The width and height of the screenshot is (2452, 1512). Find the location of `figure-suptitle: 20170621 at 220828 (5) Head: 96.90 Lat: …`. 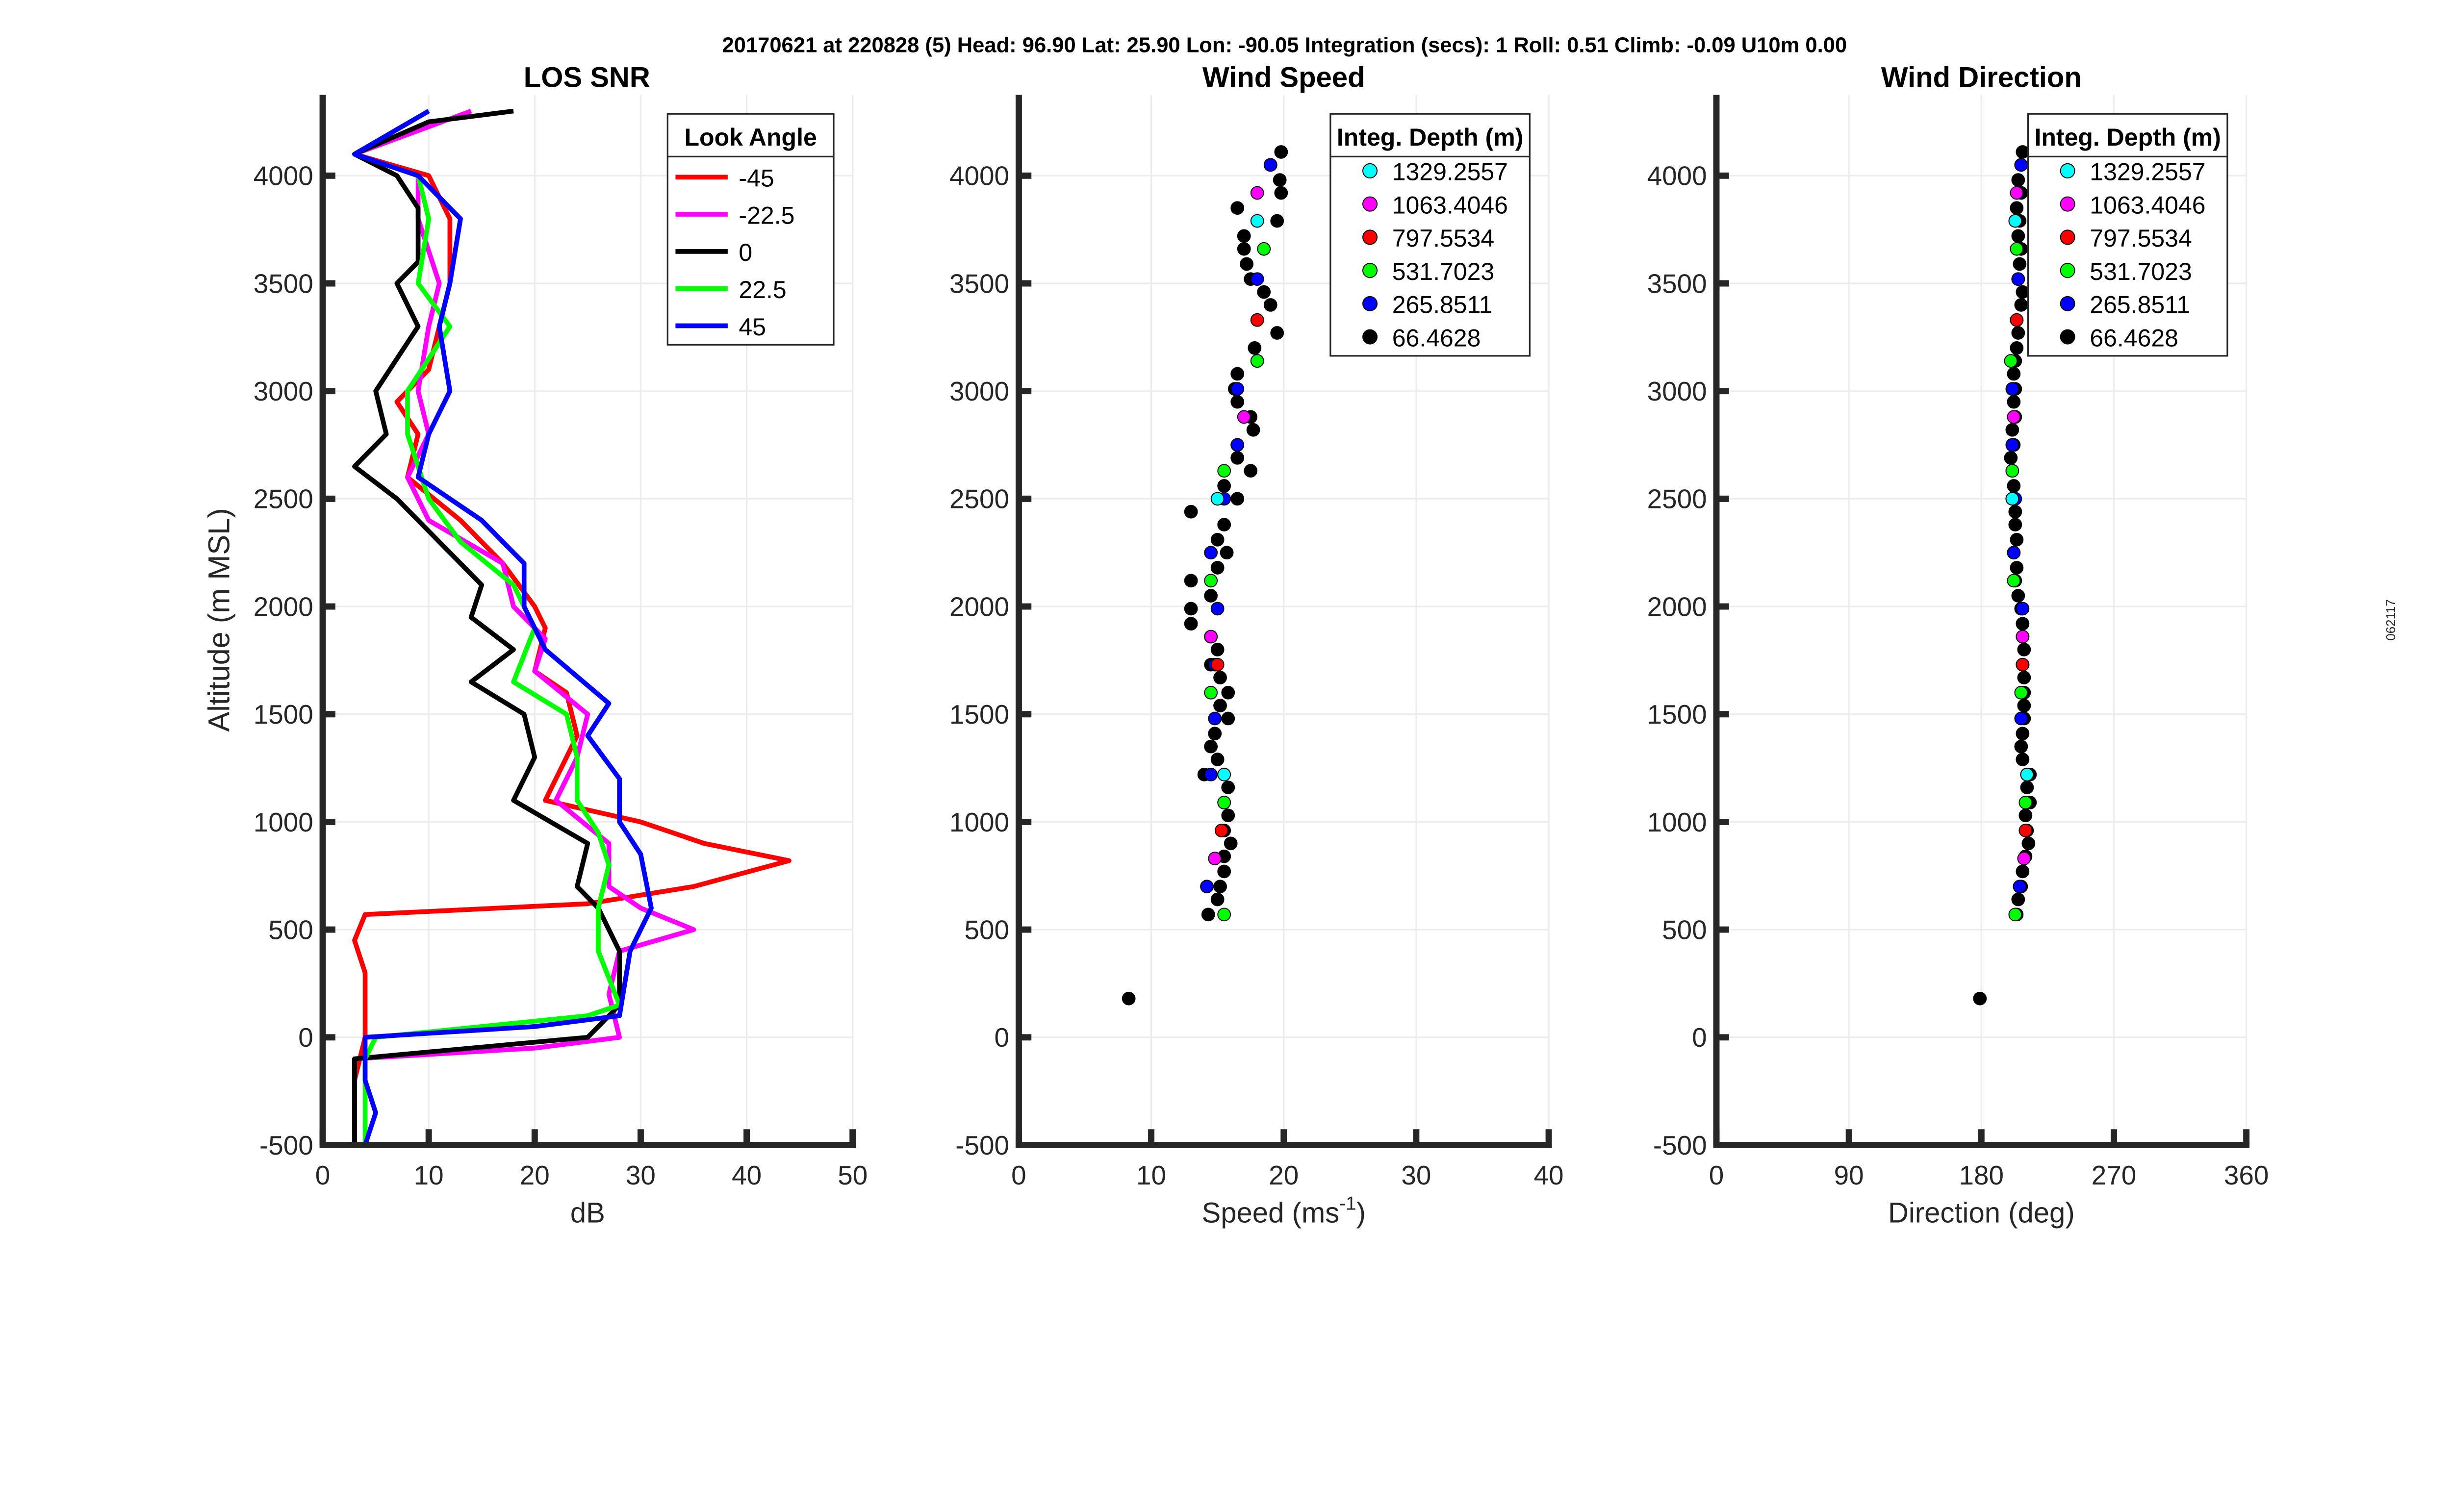

figure-suptitle: 20170621 at 220828 (5) Head: 96.90 Lat: … is located at coordinates (1284, 45).